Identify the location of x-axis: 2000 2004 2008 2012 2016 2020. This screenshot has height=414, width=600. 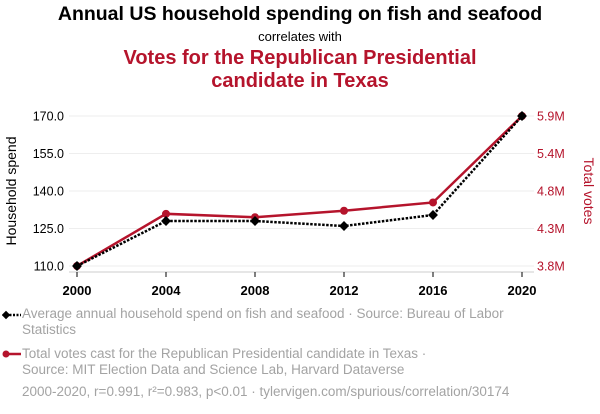
(300, 284).